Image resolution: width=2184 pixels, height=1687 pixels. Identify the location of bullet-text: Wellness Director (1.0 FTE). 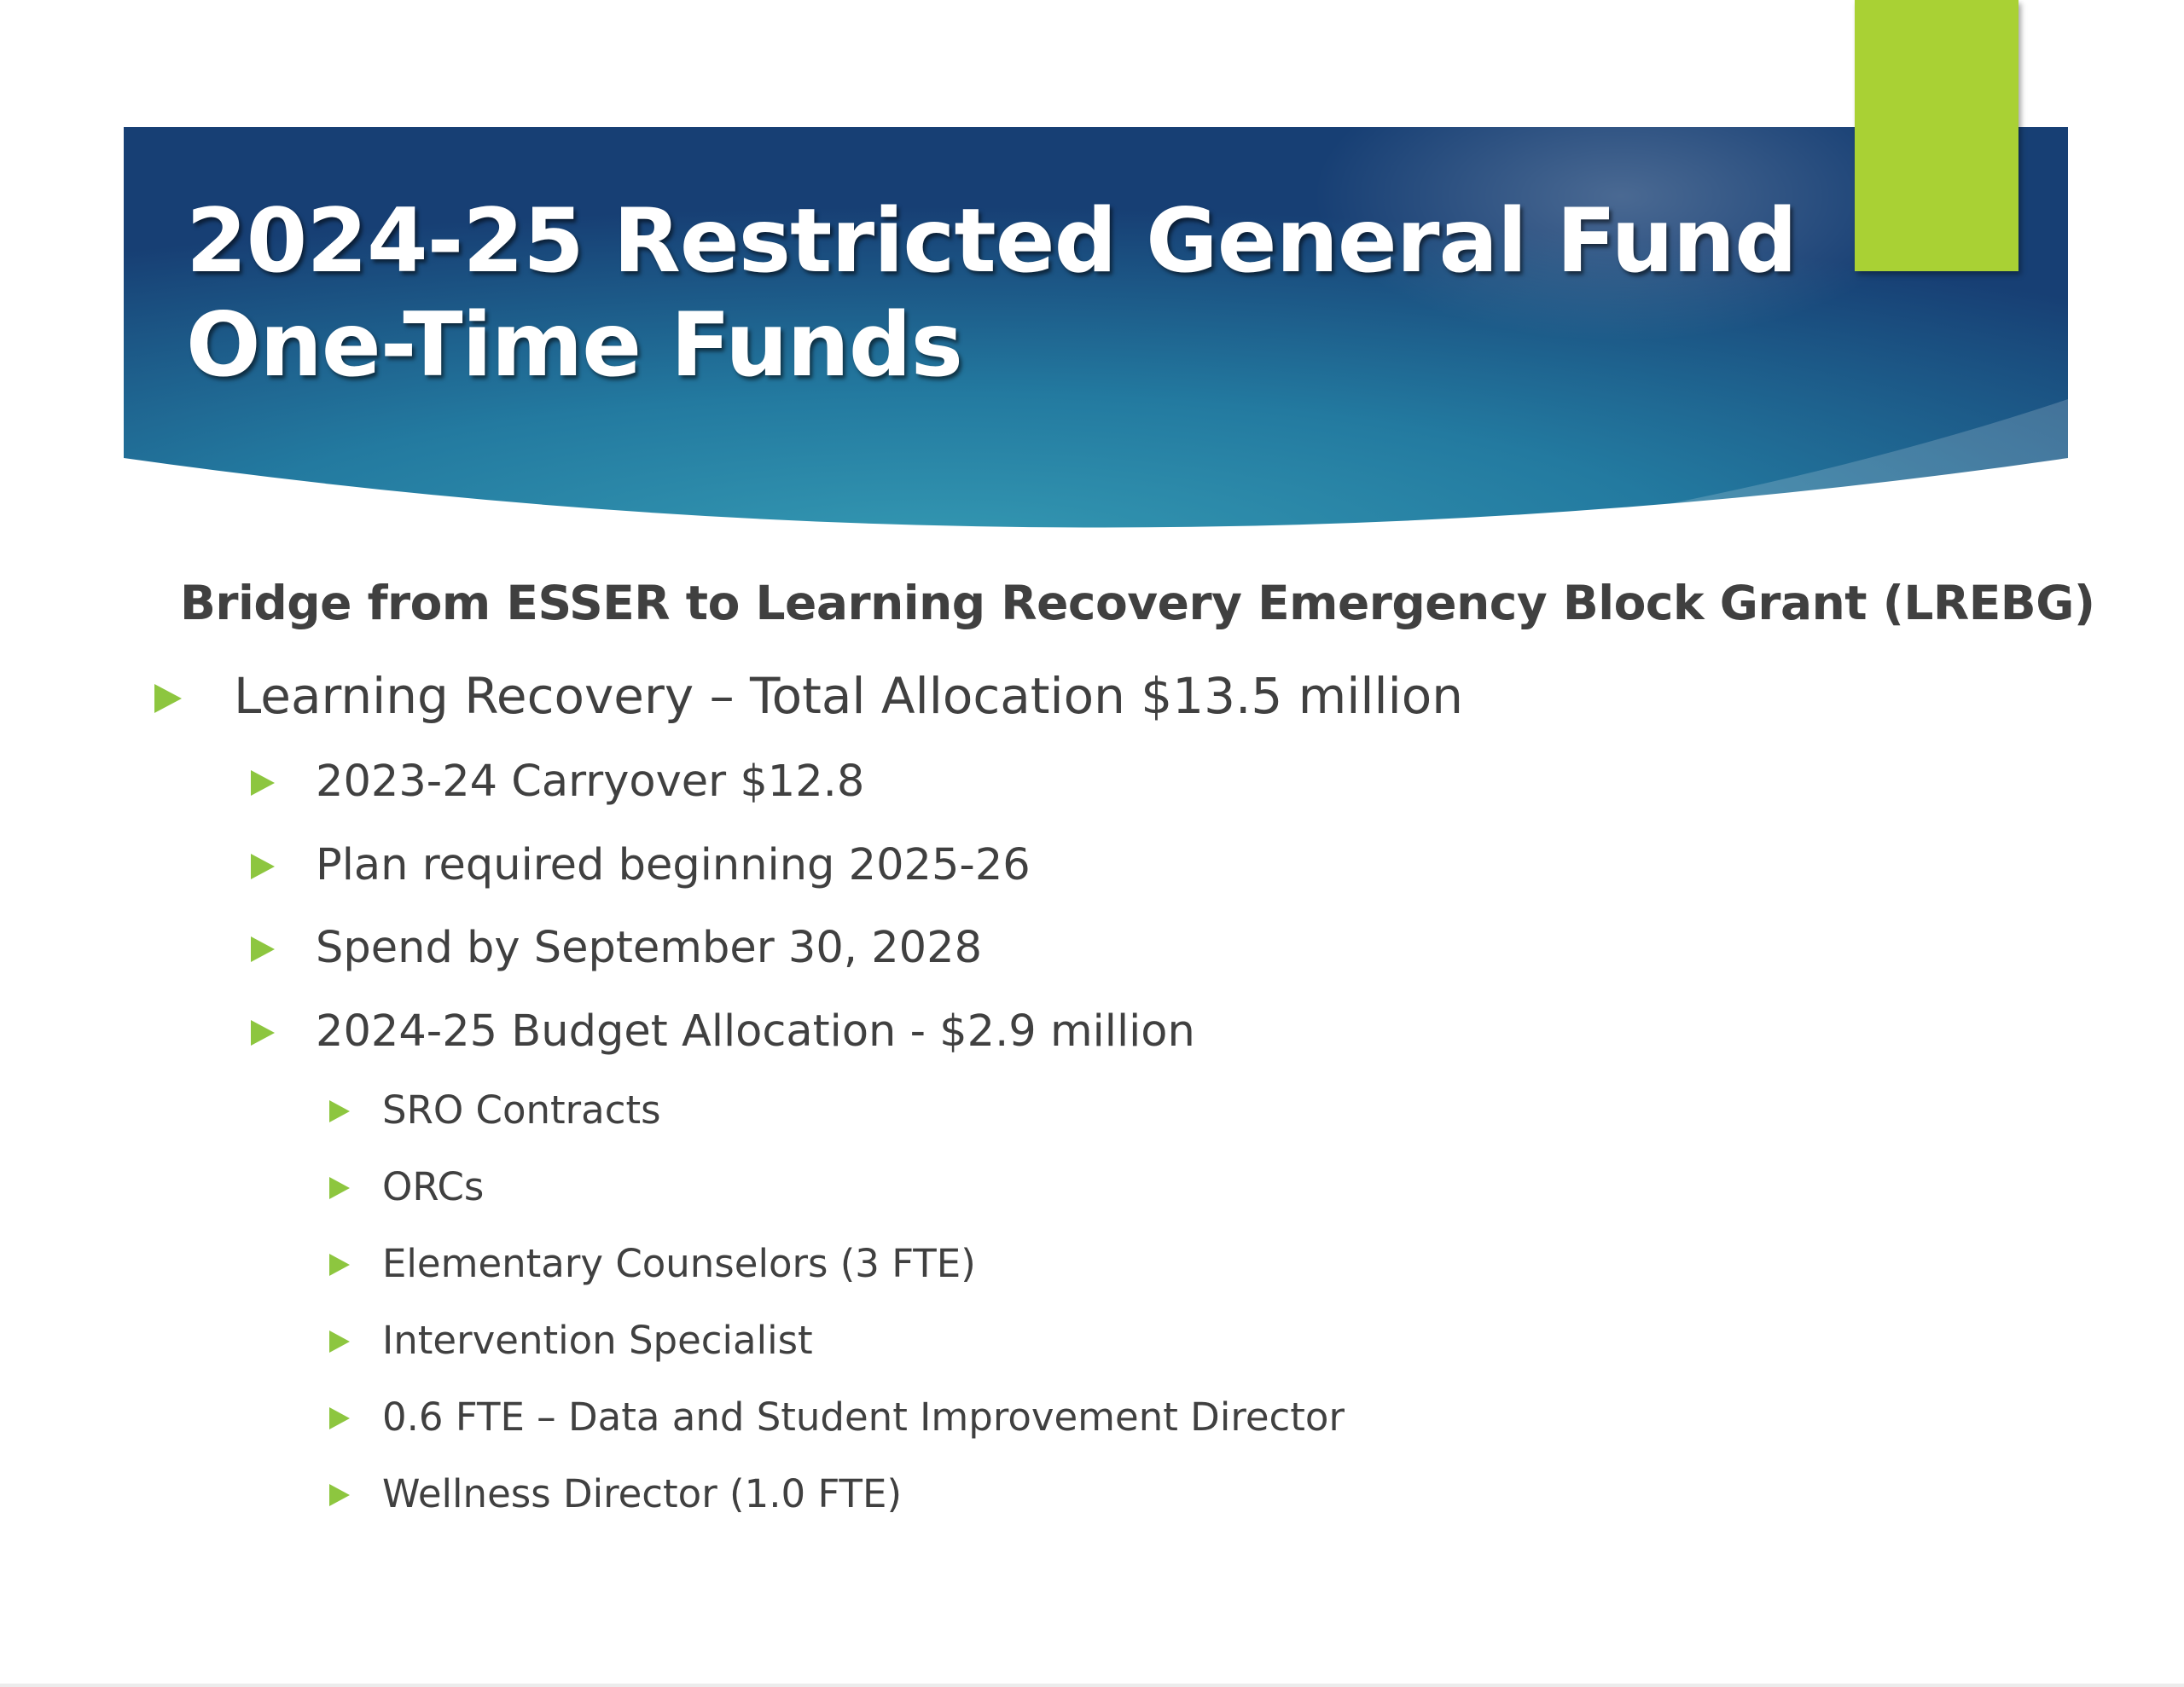
(643, 1494).